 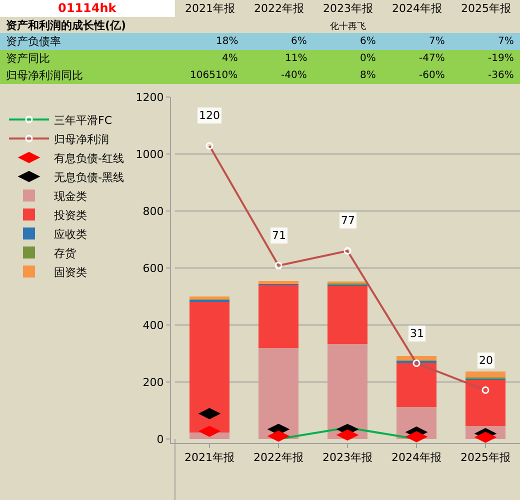 What do you see at coordinates (501, 75) in the screenshot?
I see `text: -36%` at bounding box center [501, 75].